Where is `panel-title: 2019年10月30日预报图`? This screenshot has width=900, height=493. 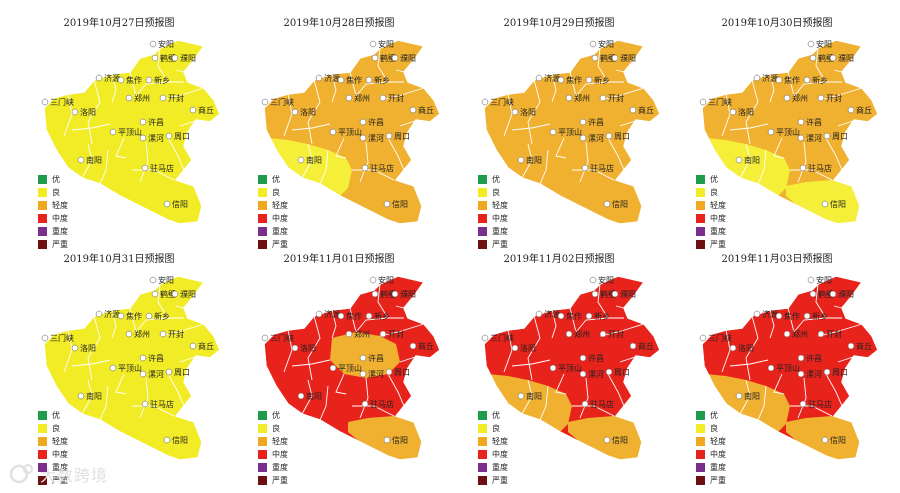 panel-title: 2019年10月30日预报图 is located at coordinates (777, 23).